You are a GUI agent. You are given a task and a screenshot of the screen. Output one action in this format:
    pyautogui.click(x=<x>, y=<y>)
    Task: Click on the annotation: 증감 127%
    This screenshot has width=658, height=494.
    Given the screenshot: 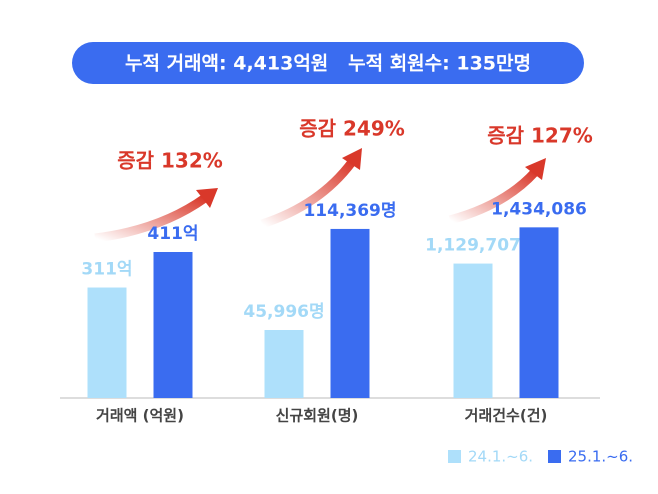 What is the action you would take?
    pyautogui.click(x=540, y=136)
    